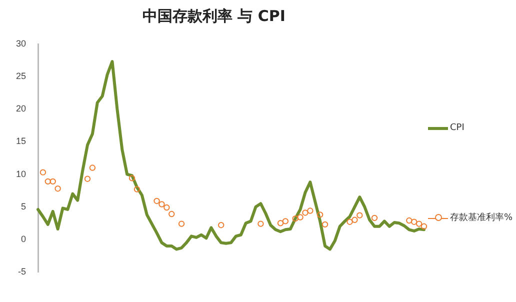  What do you see at coordinates (21, 173) in the screenshot?
I see `y-tick-label: 10` at bounding box center [21, 173].